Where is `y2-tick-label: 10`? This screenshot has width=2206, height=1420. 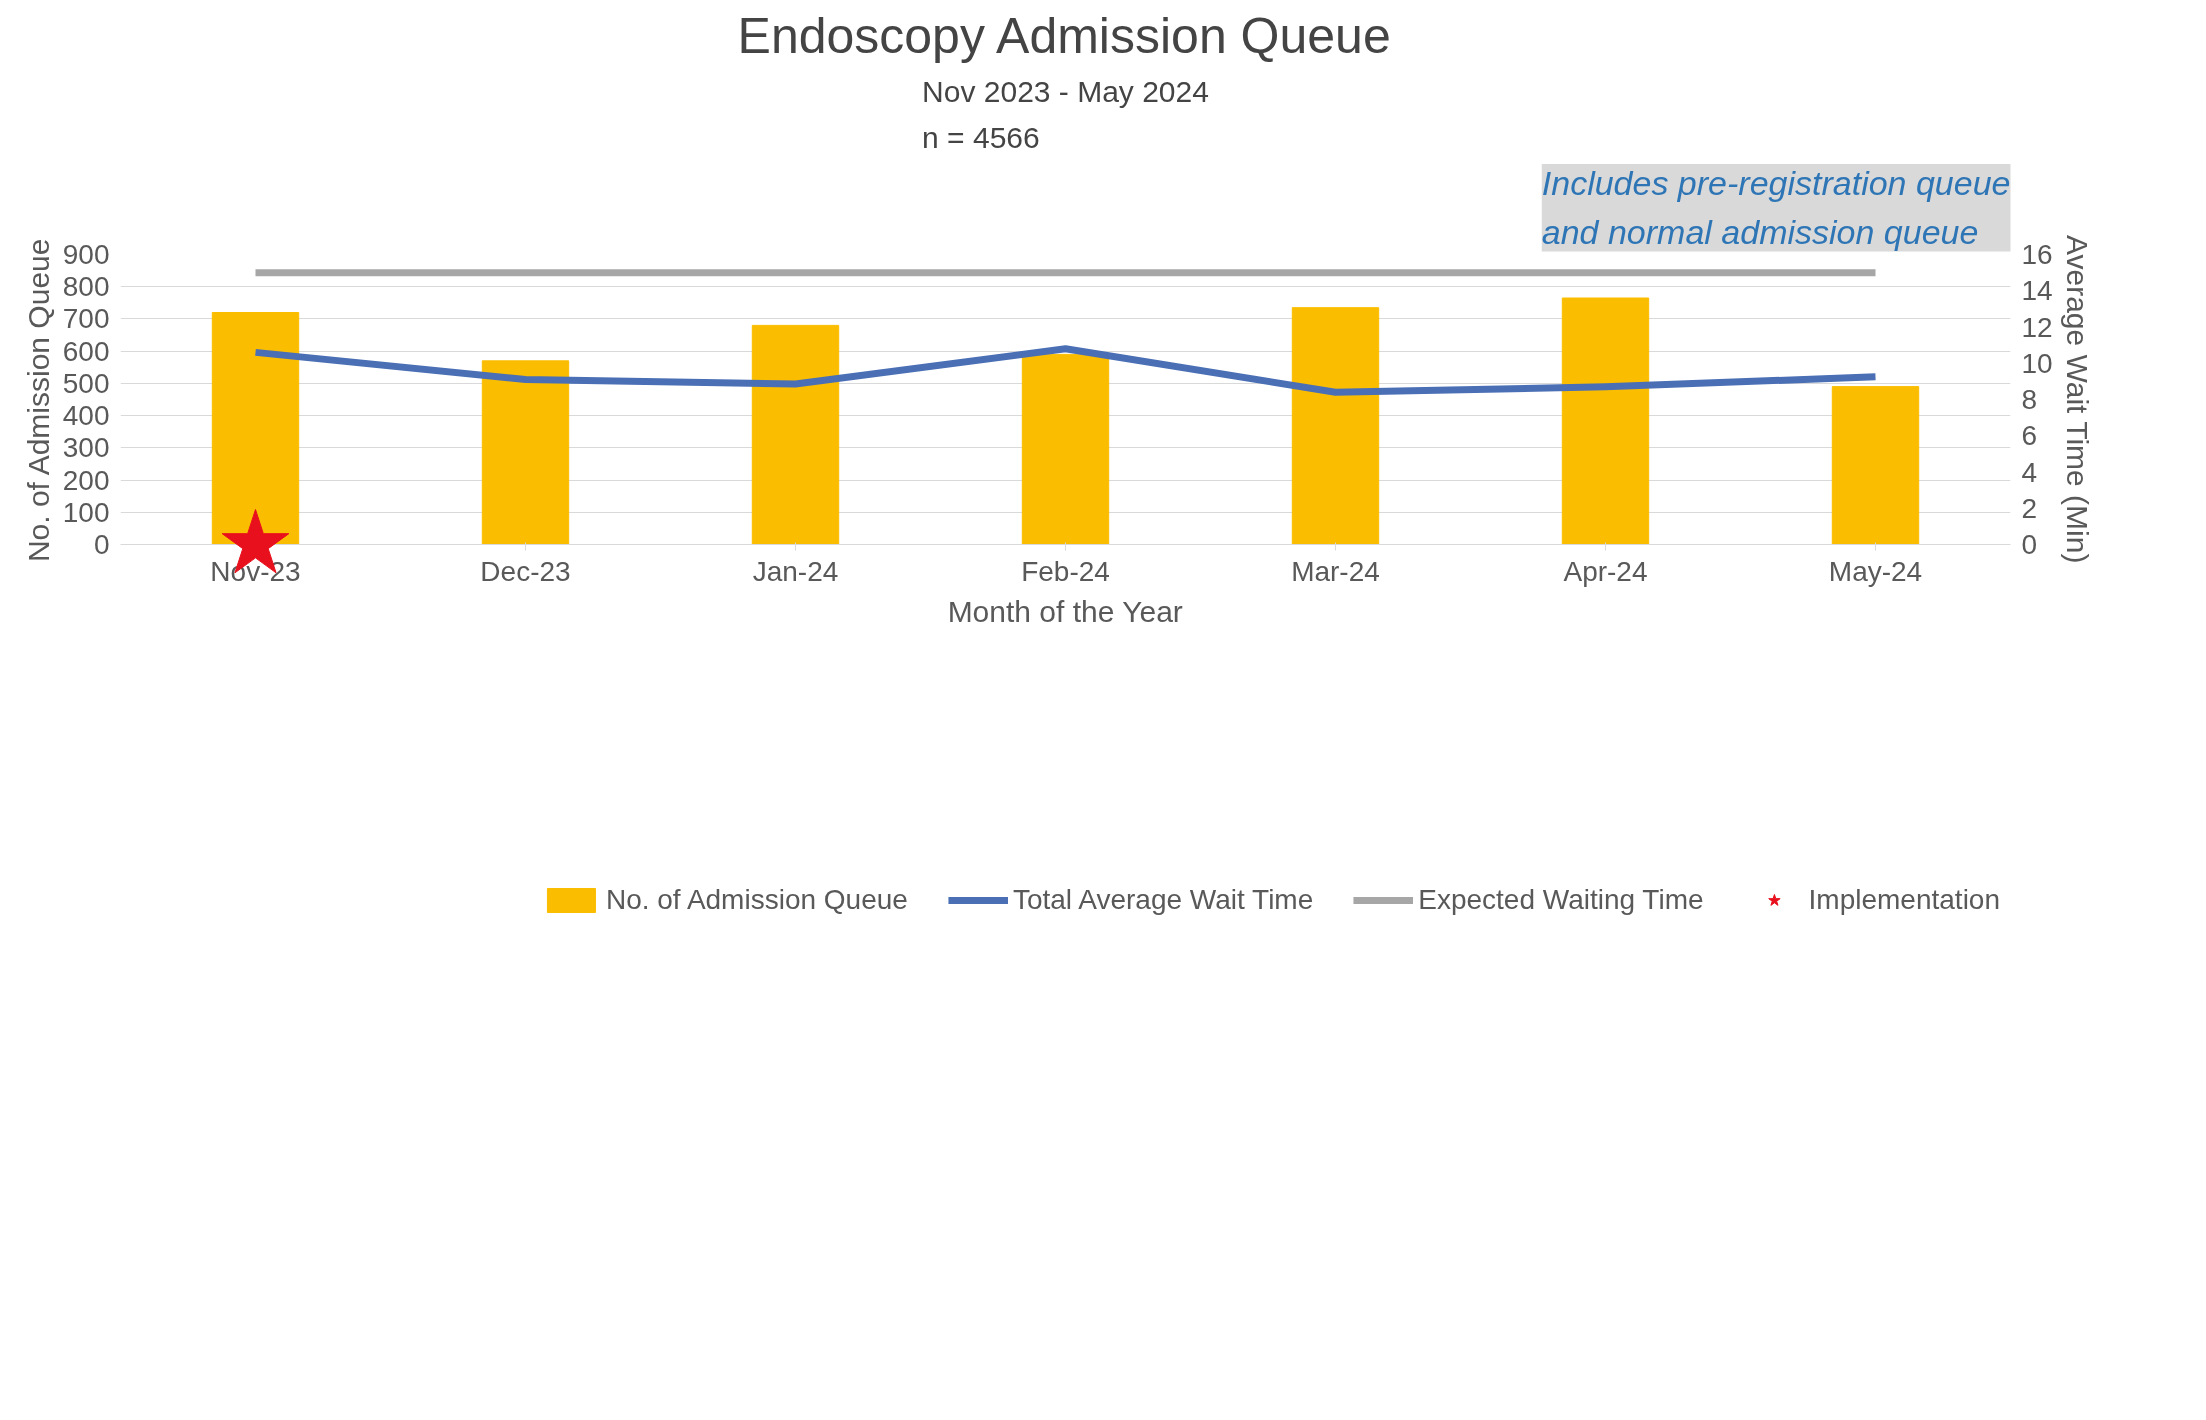
y2-tick-label: 10 is located at coordinates (2037, 363).